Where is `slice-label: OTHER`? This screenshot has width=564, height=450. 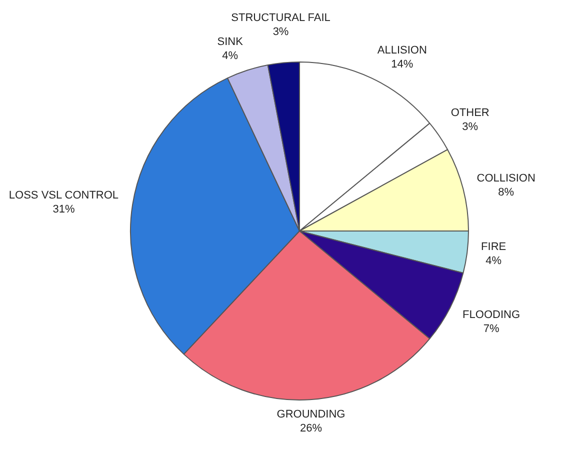 slice-label: OTHER is located at coordinates (470, 113).